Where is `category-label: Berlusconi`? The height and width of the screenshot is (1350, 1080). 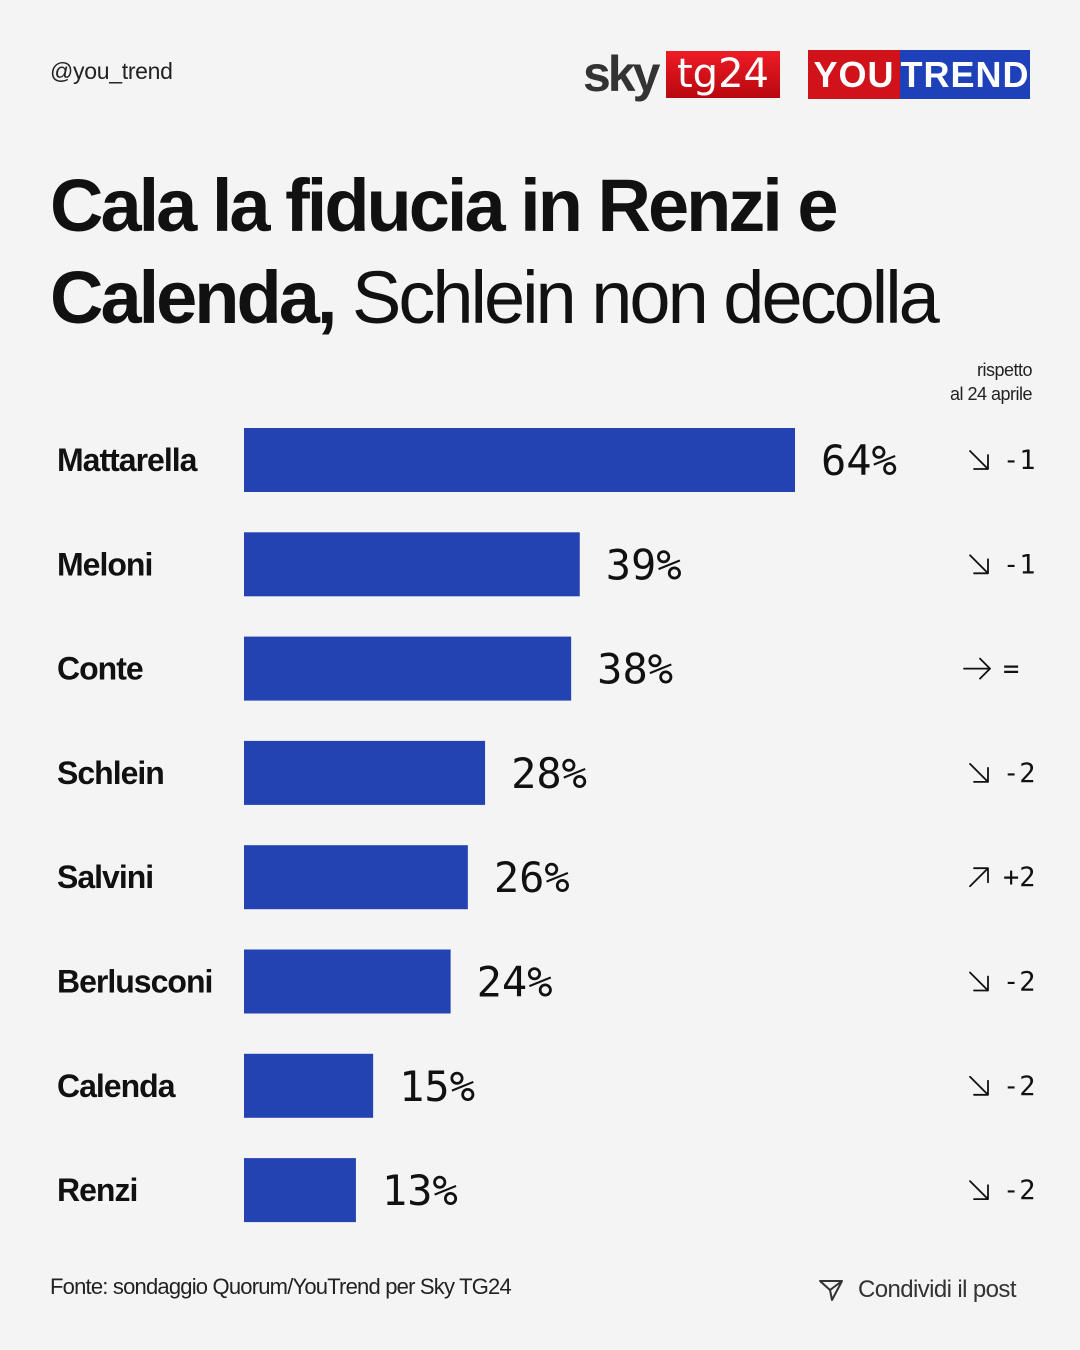 category-label: Berlusconi is located at coordinates (134, 982).